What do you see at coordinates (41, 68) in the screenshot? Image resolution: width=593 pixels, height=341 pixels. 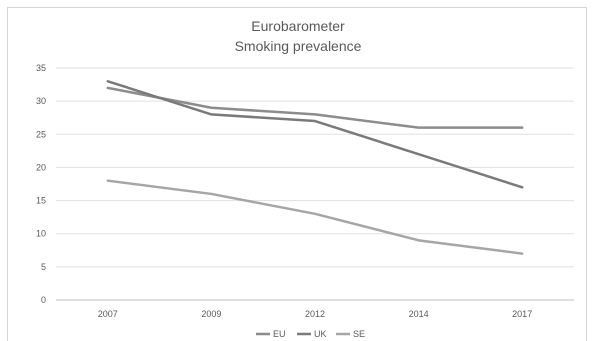 I see `y-tick-label: 35` at bounding box center [41, 68].